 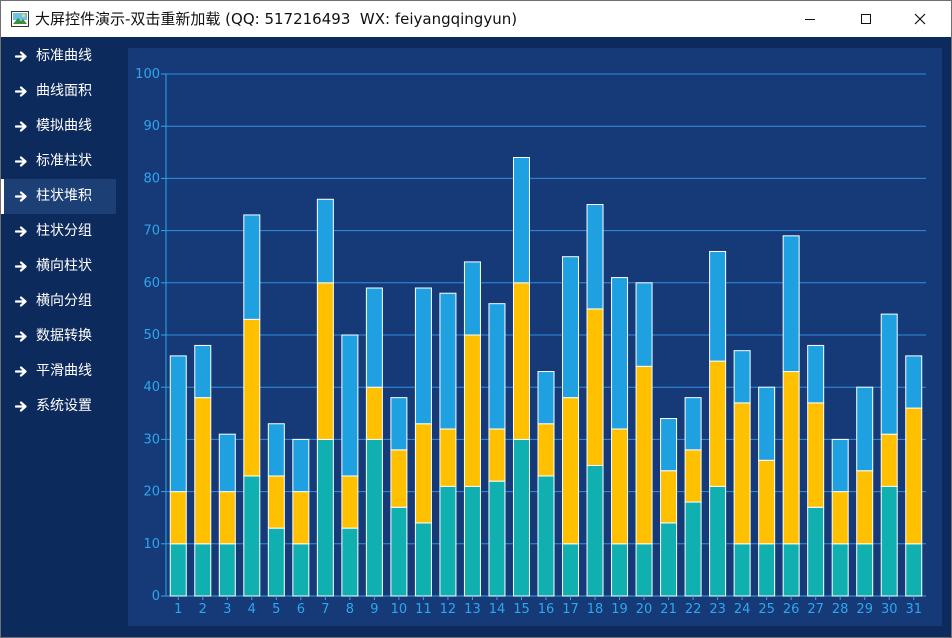 What do you see at coordinates (644, 609) in the screenshot?
I see `x-tick-label: 20` at bounding box center [644, 609].